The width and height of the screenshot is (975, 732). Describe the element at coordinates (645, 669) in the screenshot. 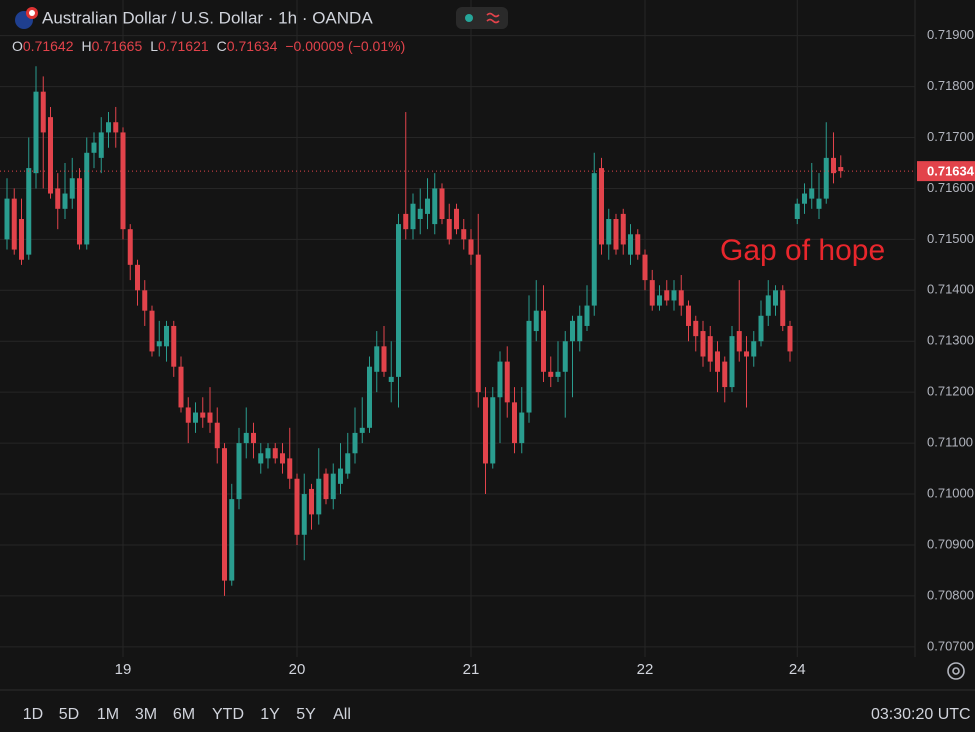

I see `x-tick-label: 22` at that location.